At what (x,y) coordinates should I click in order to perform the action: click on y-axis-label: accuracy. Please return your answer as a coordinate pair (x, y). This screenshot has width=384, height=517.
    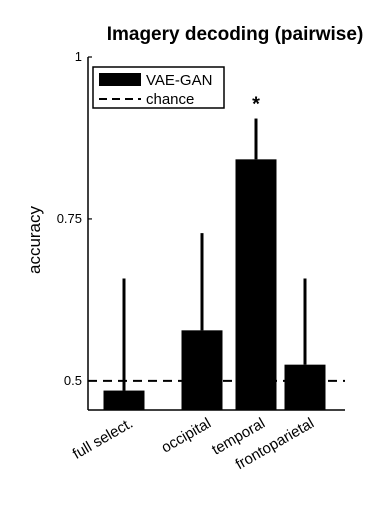
    Looking at the image, I should click on (34, 239).